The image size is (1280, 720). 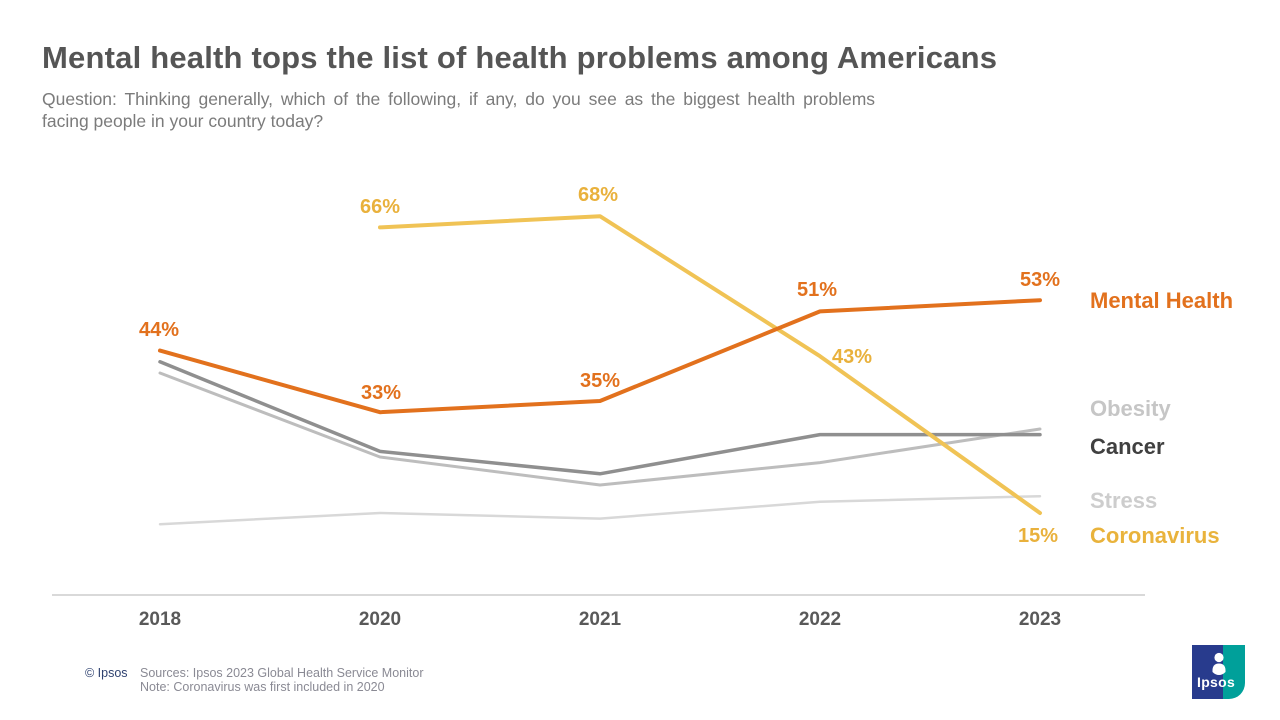 I want to click on data-label-coronavirus-2021: 68%, so click(x=598, y=195).